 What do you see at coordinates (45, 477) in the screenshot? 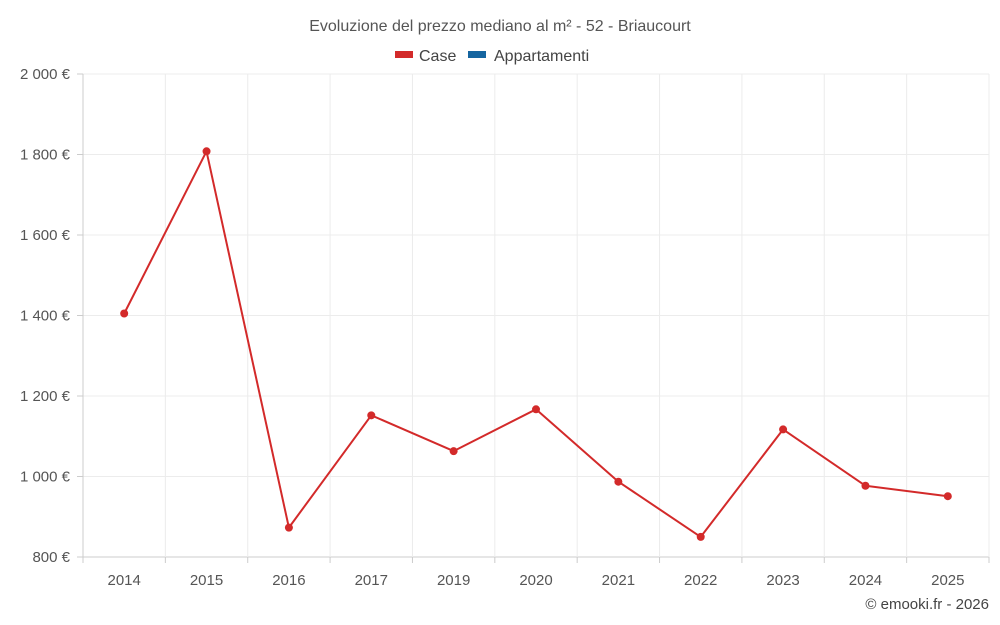
I see `y-tick-label: 1 000 €` at bounding box center [45, 477].